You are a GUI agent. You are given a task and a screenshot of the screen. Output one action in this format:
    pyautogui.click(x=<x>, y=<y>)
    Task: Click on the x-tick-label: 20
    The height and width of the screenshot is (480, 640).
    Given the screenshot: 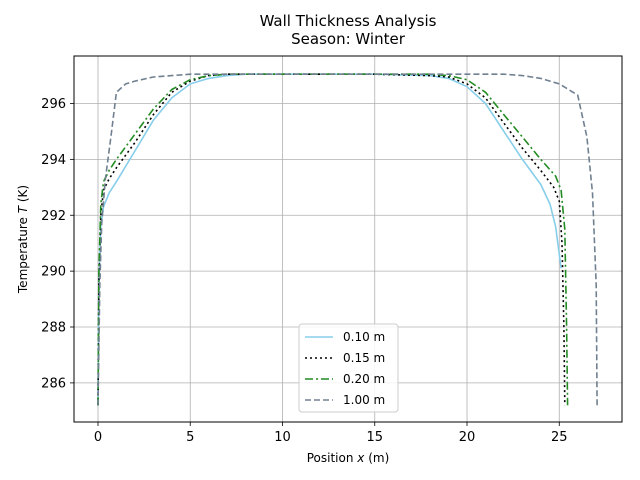 What is the action you would take?
    pyautogui.click(x=467, y=437)
    